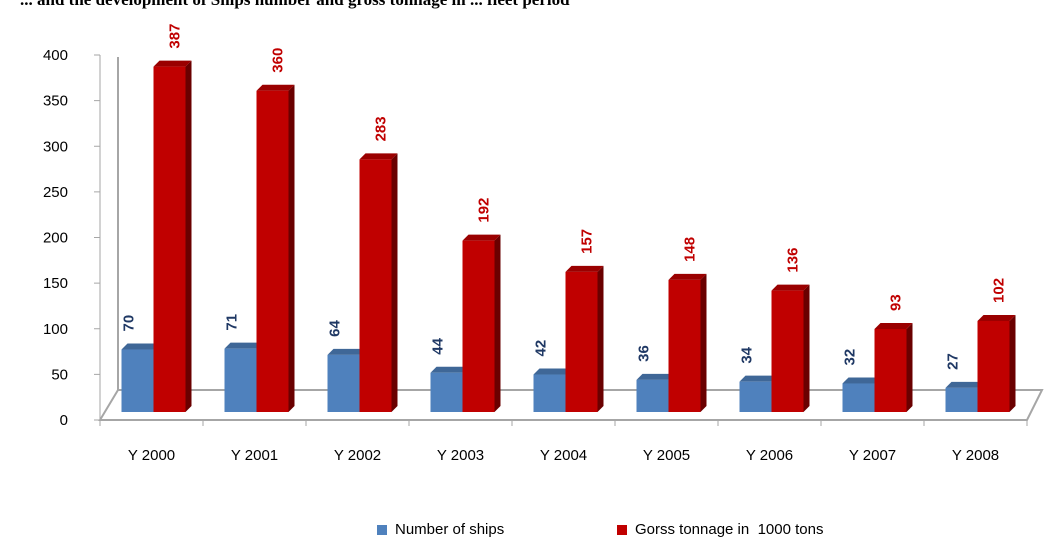  What do you see at coordinates (975, 455) in the screenshot?
I see `x-tick-label: Y 2008` at bounding box center [975, 455].